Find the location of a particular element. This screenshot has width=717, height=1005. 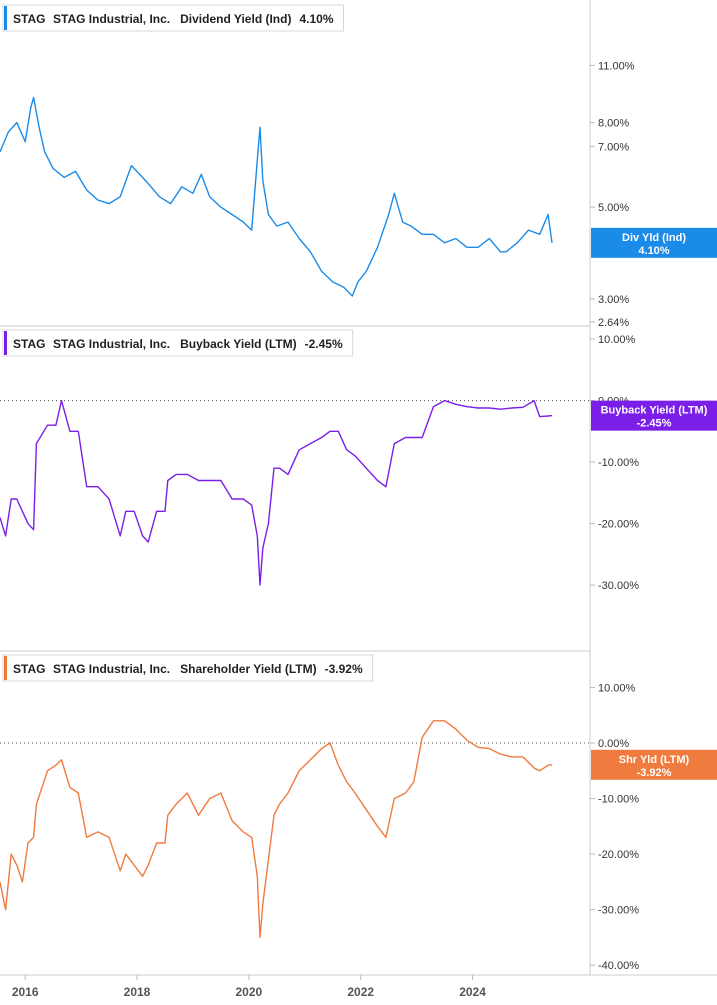

x-tick-label: 2020 is located at coordinates (249, 992).